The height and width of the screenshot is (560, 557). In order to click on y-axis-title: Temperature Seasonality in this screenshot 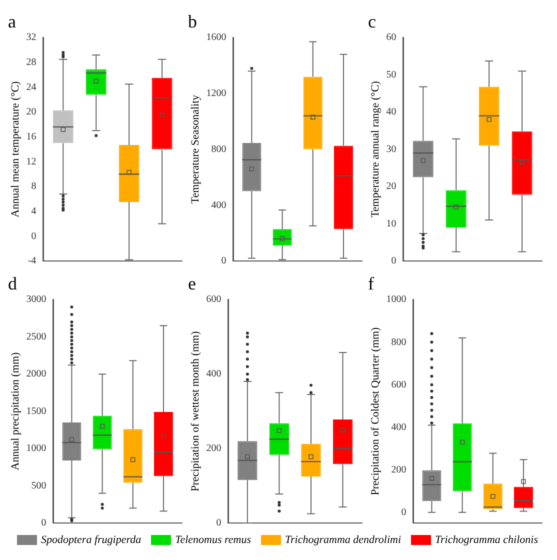, I will do `click(195, 149)`.